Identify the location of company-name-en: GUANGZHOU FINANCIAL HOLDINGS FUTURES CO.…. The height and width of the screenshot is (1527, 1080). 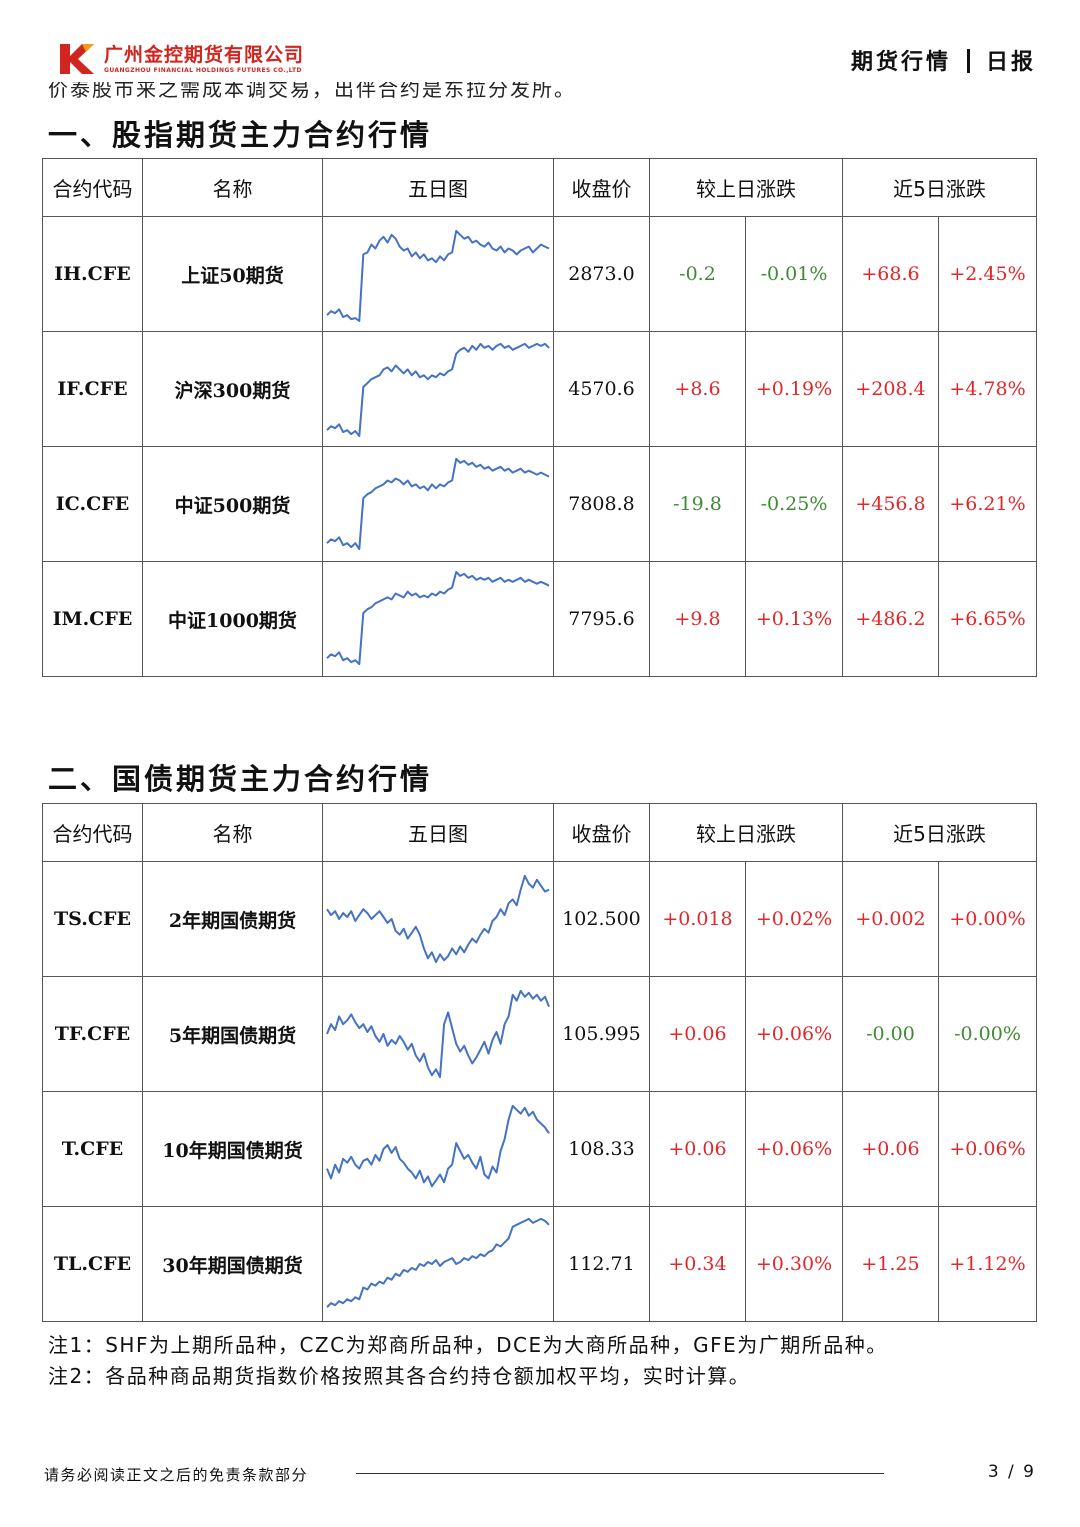
(203, 70).